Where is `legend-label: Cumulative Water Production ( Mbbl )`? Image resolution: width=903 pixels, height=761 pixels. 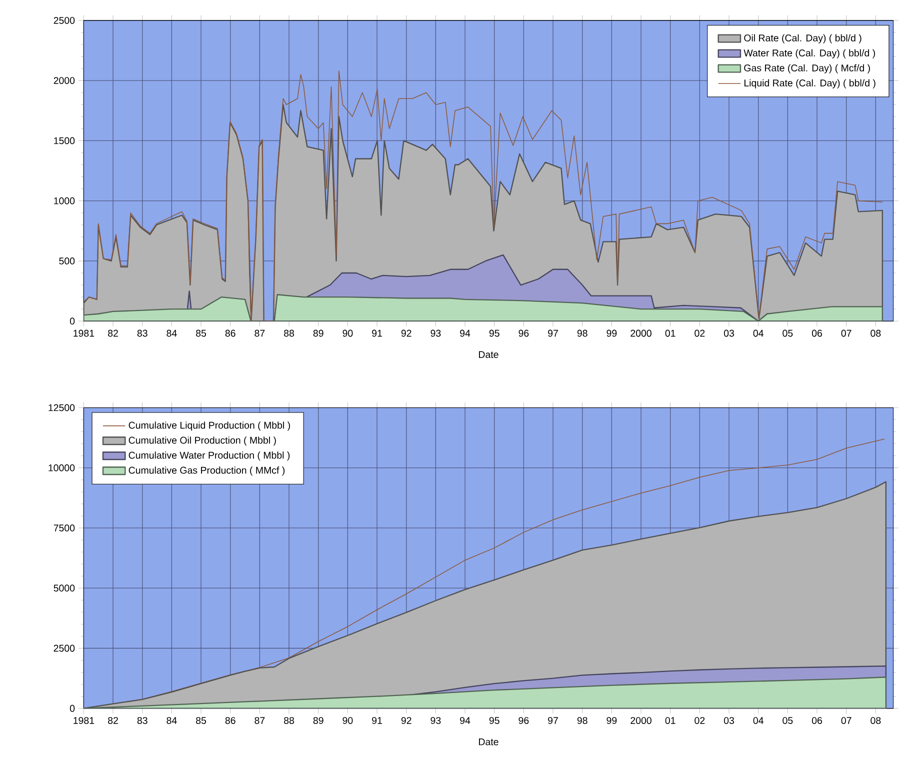 legend-label: Cumulative Water Production ( Mbbl ) is located at coordinates (209, 456).